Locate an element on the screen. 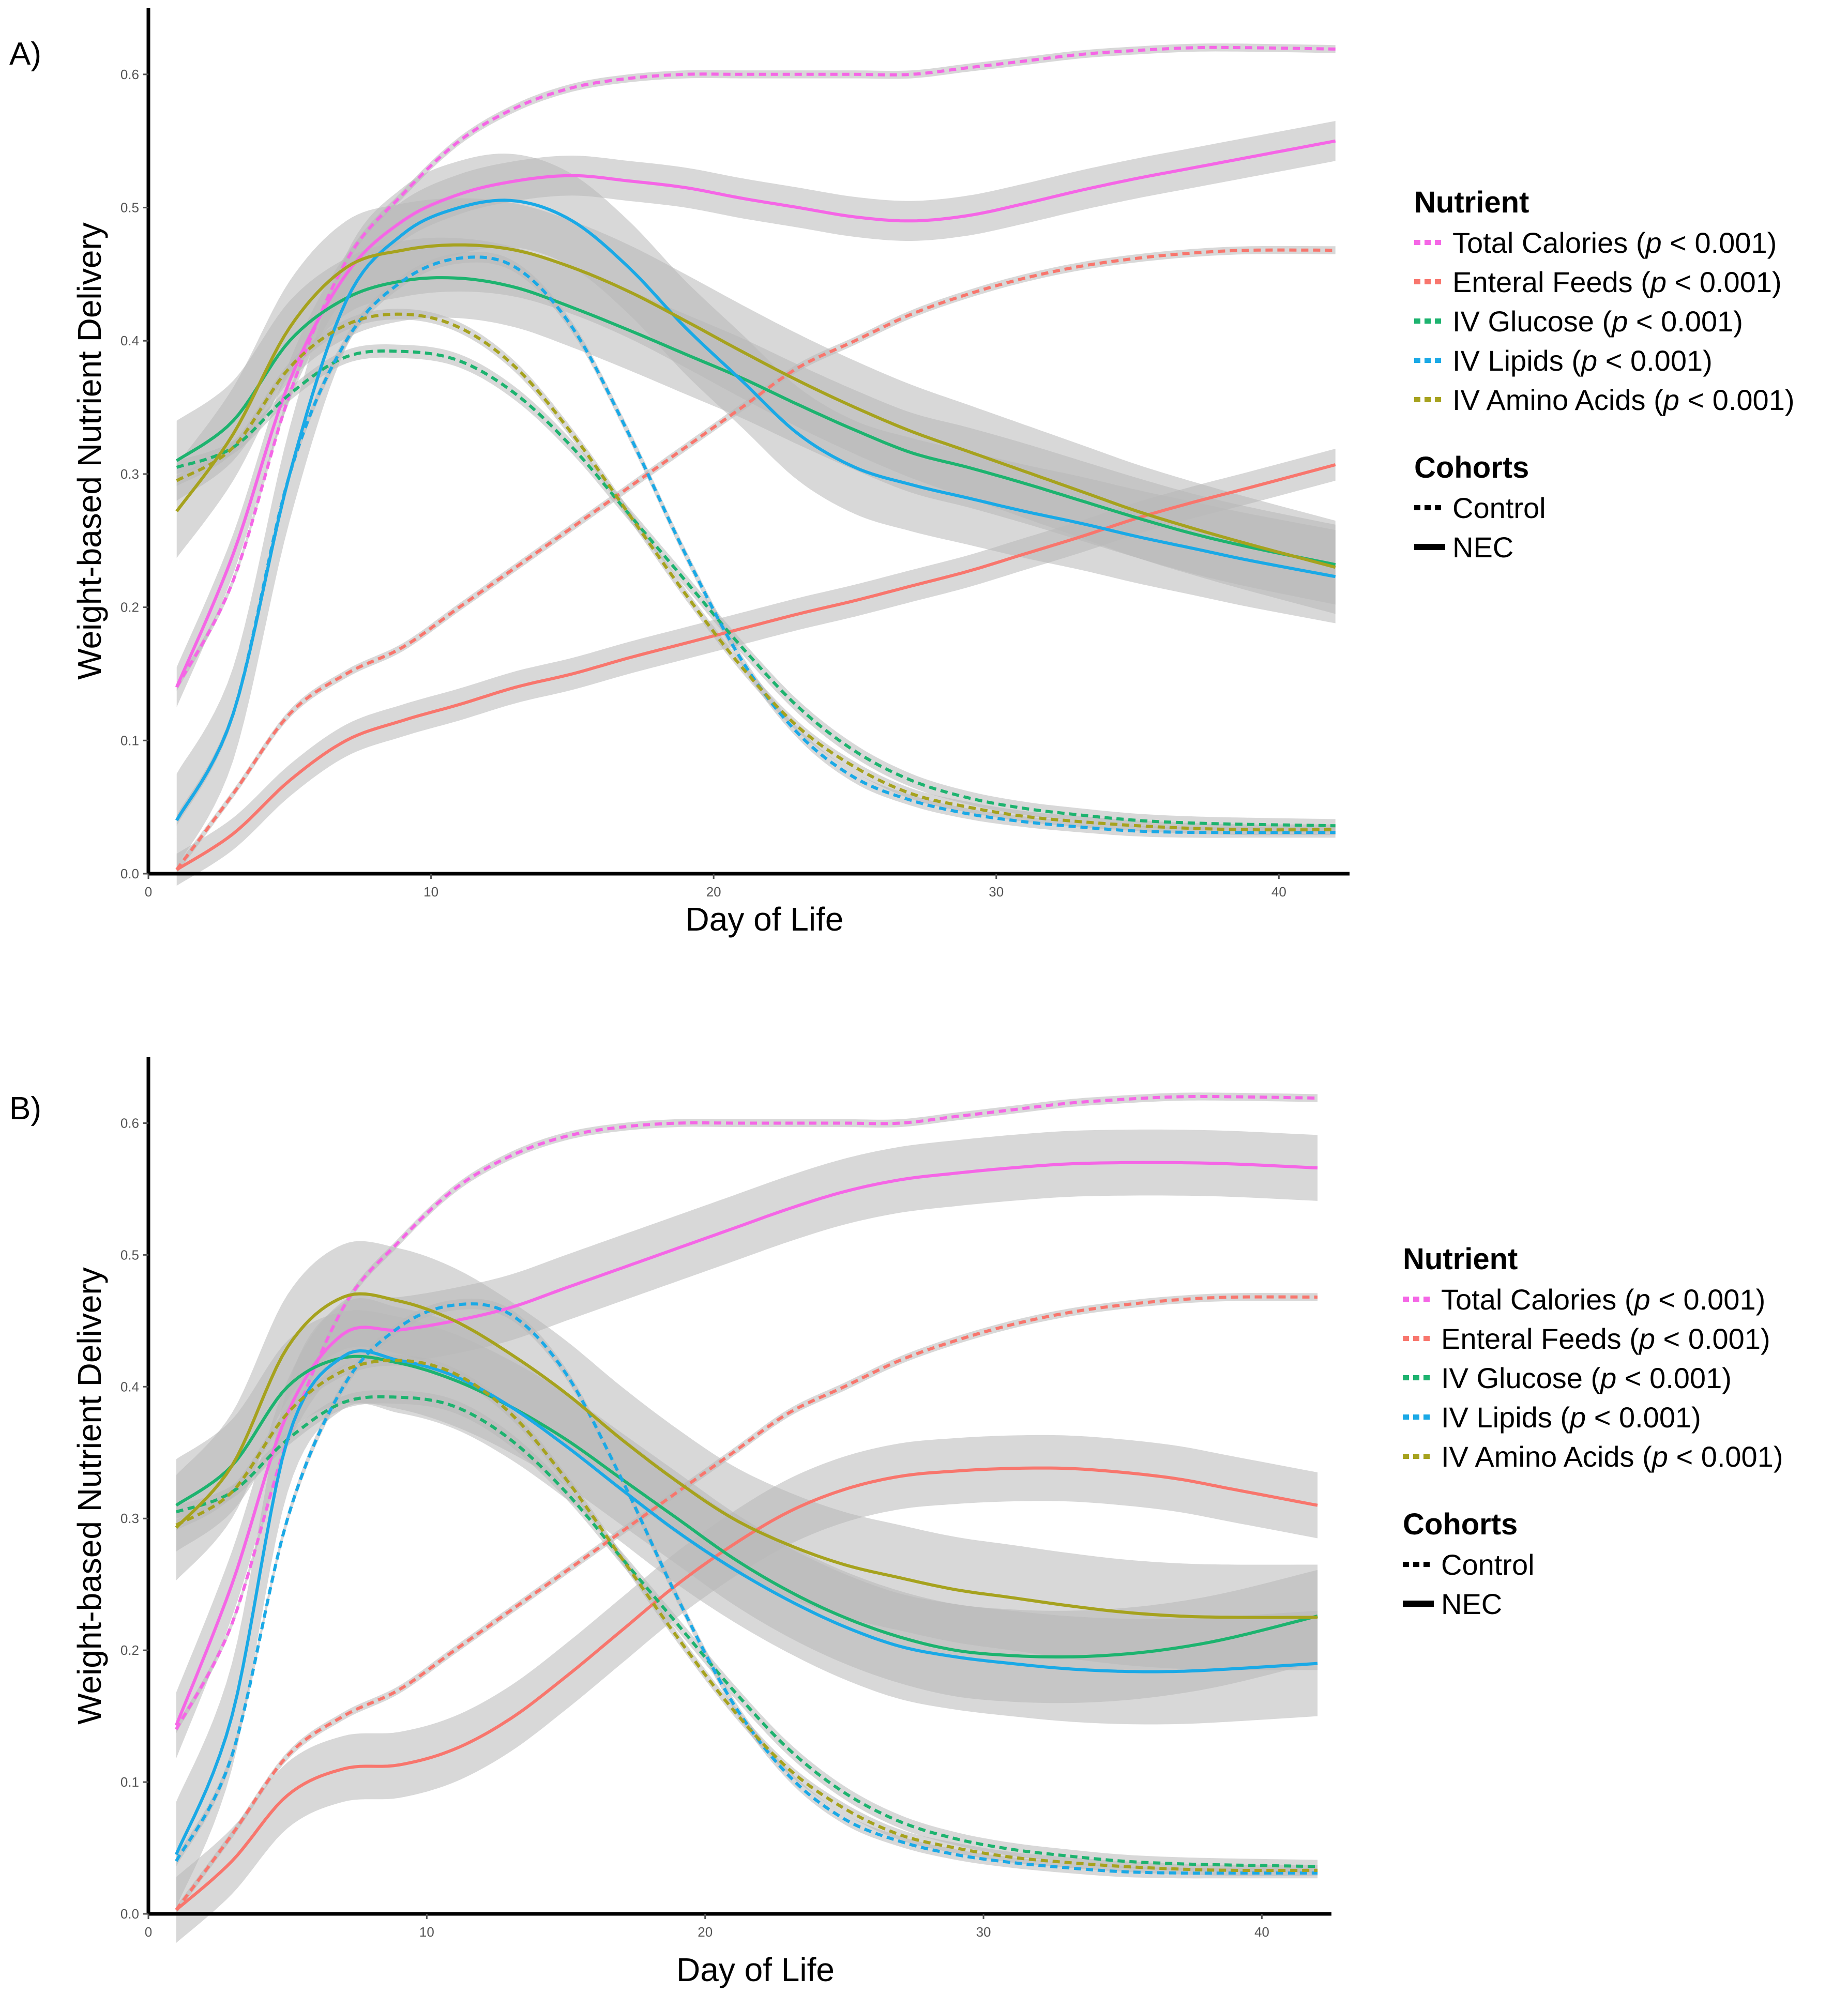 This screenshot has height=1994, width=1848. y-tick-label: 0.6 is located at coordinates (129, 74).